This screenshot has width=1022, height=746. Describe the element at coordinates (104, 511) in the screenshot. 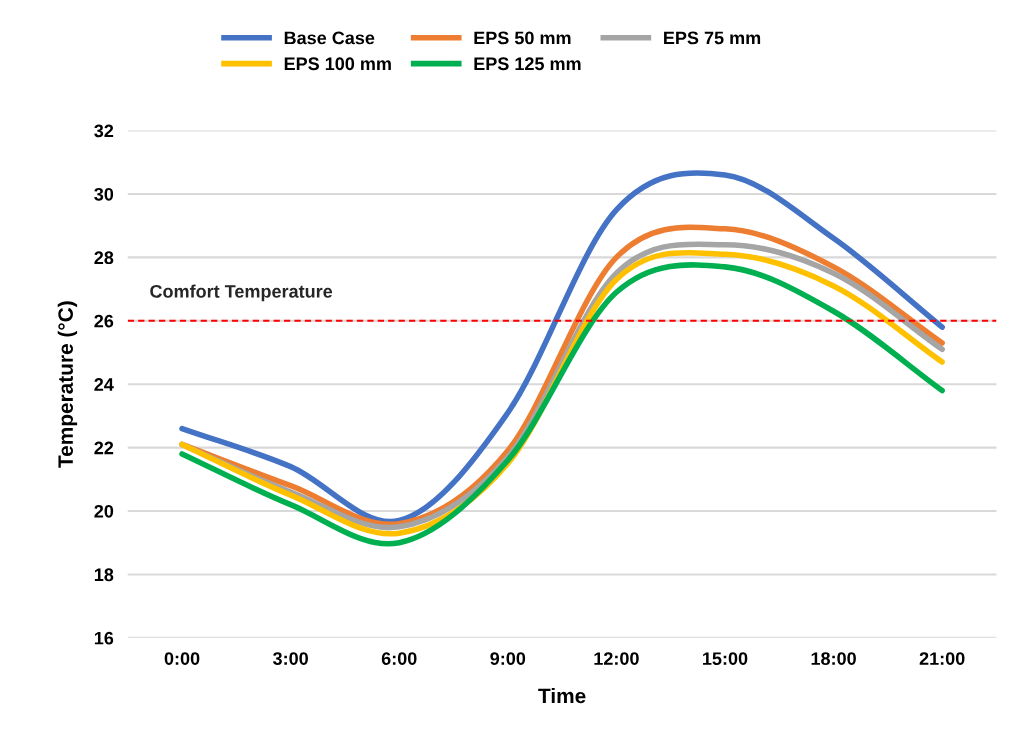

I see `y-tick-label: 20` at that location.